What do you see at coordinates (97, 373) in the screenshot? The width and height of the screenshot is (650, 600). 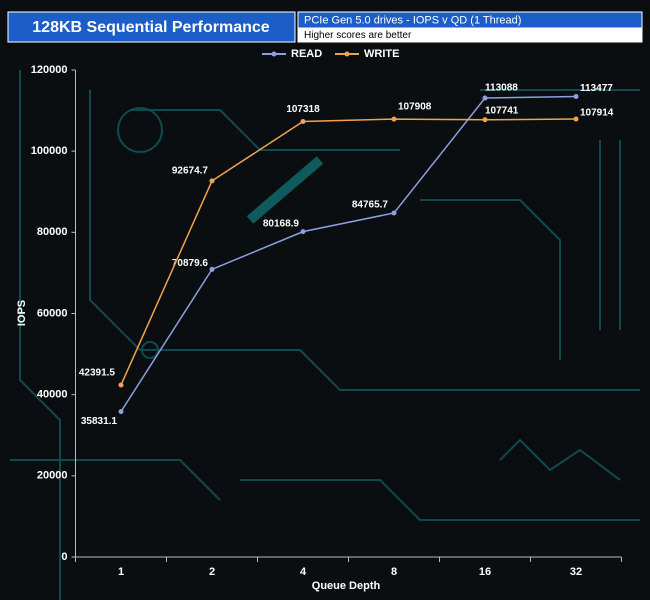 I see `data-label: 42391.5` at bounding box center [97, 373].